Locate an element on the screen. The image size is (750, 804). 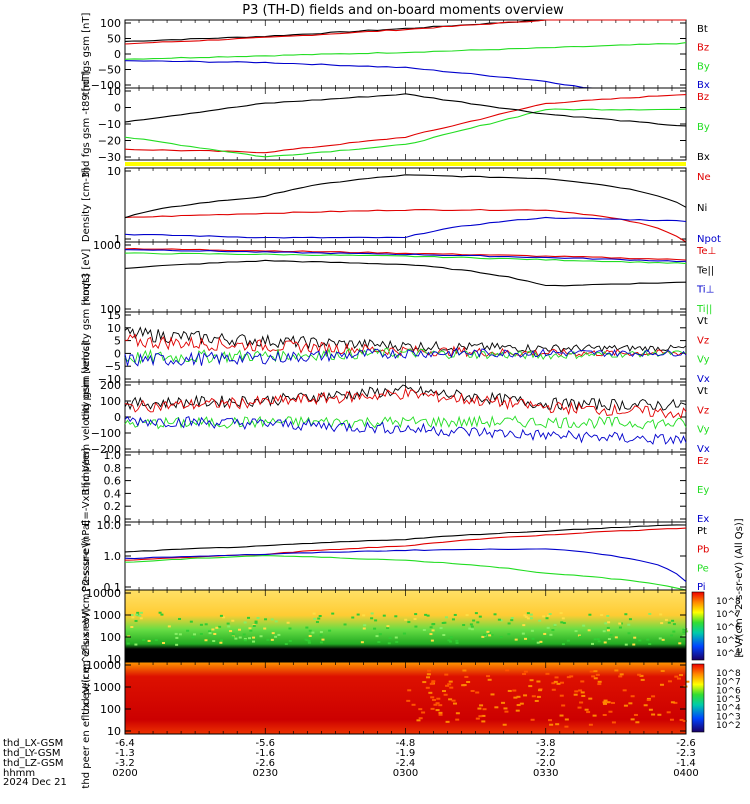
y-tick-label: 1000 is located at coordinates (107, 245).